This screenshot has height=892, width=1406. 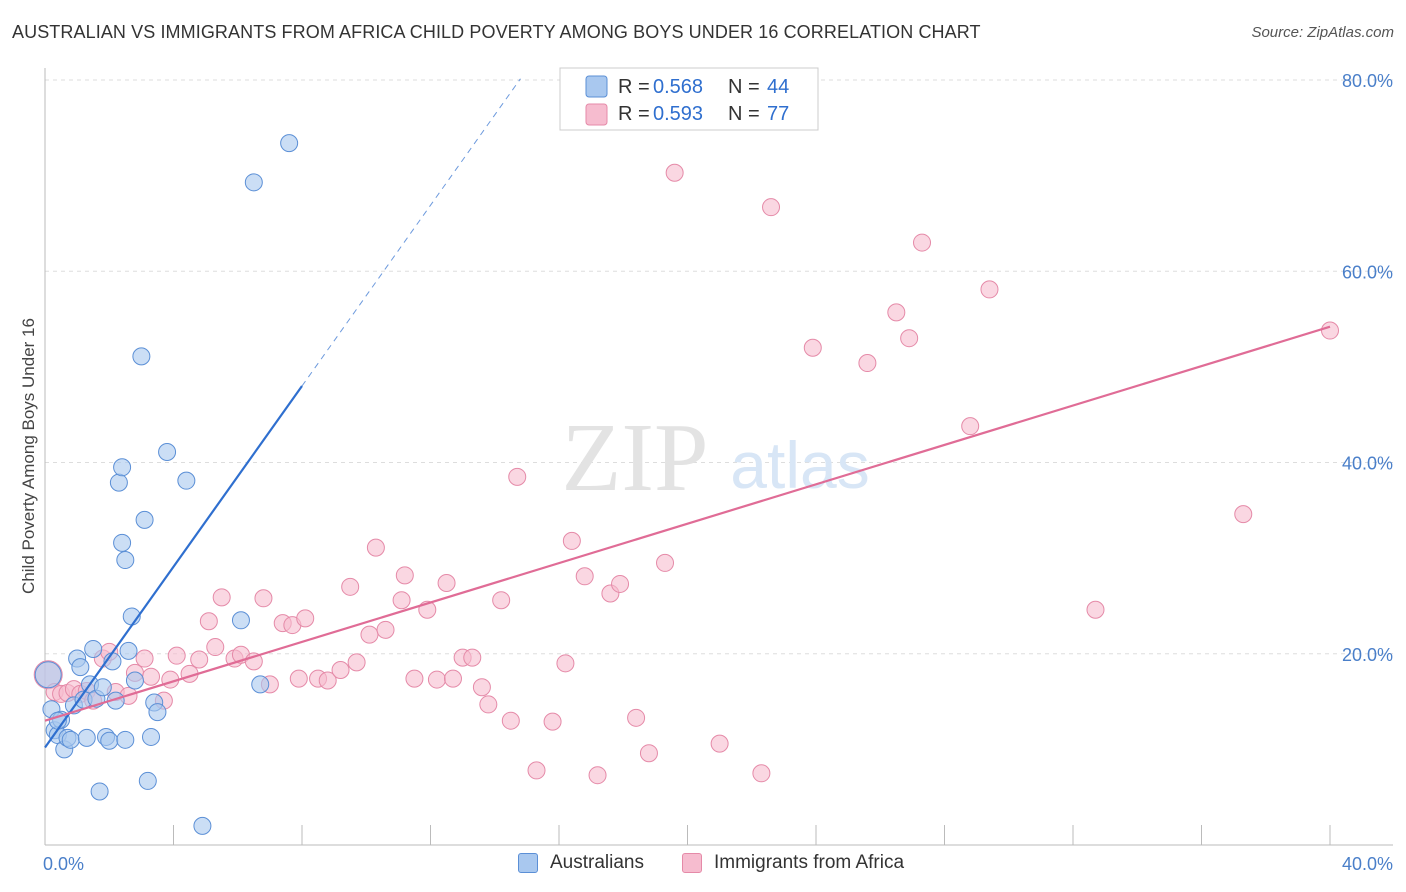 I want to click on bottom-legend-australians: Australians, so click(x=581, y=863).